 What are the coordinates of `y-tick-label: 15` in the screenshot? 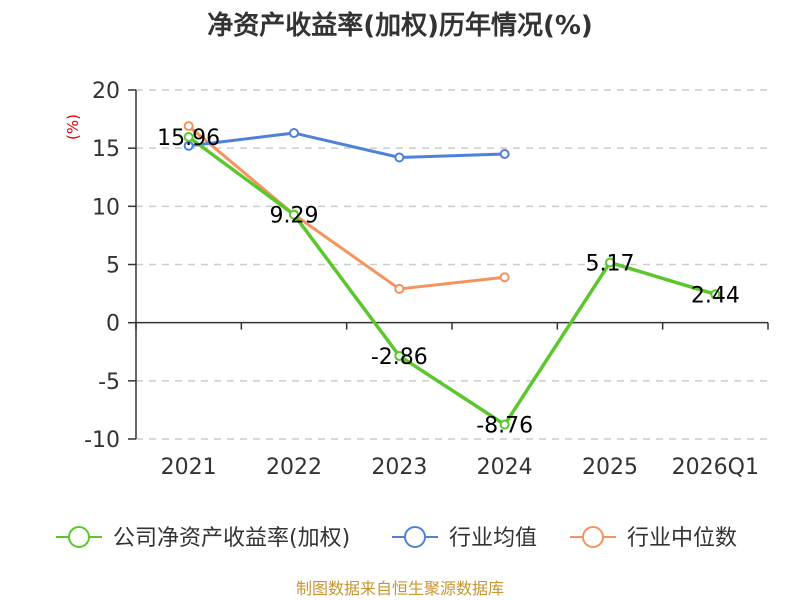 It's located at (106, 149).